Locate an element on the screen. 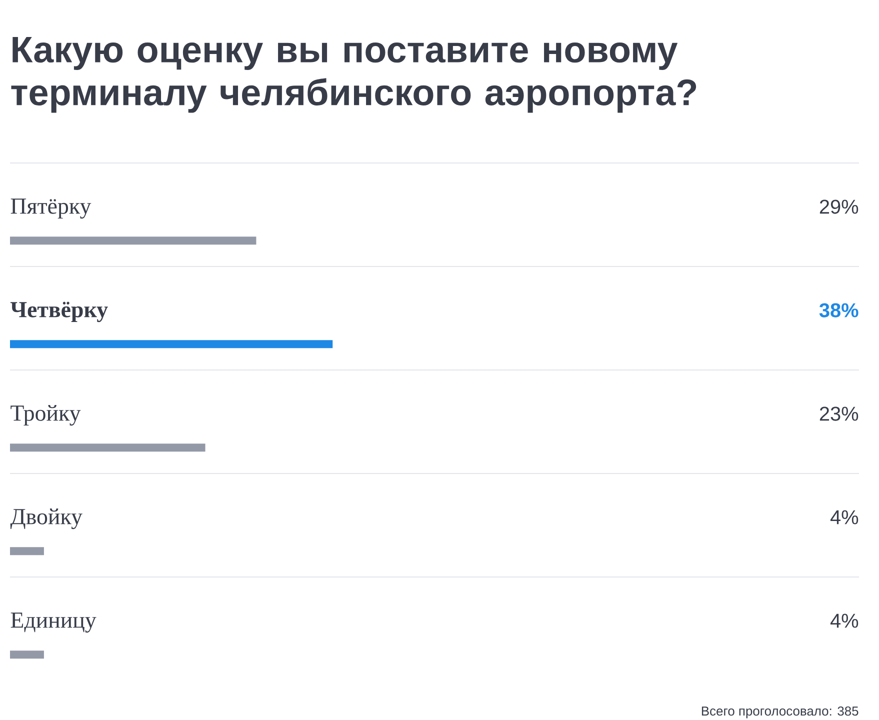 The height and width of the screenshot is (720, 879). y-tick-label: Двойку is located at coordinates (46, 519).